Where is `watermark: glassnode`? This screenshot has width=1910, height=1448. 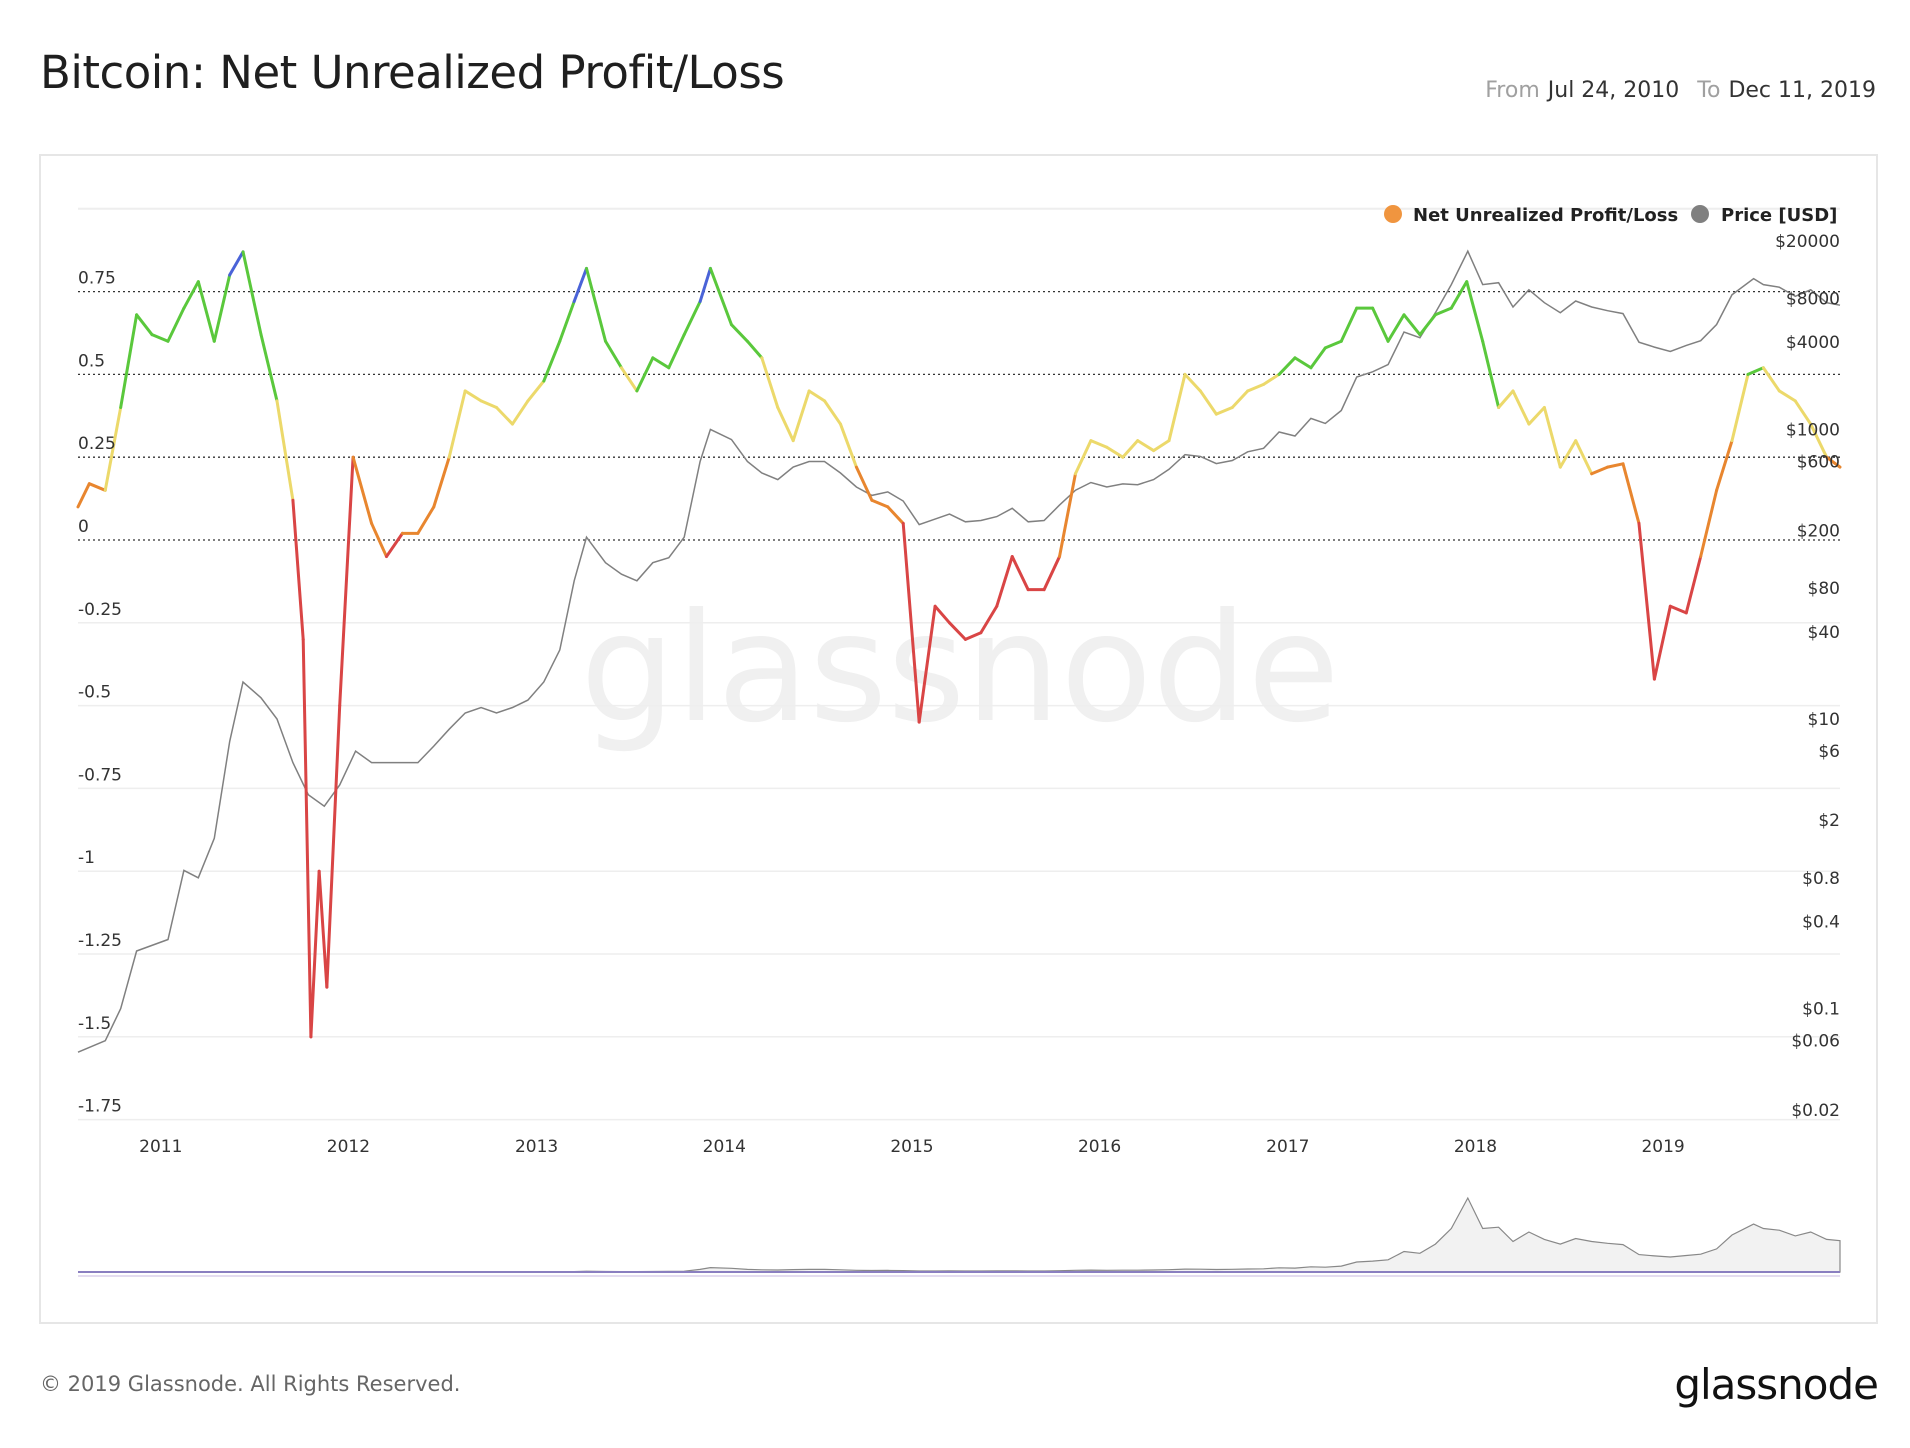 watermark: glassnode is located at coordinates (959, 669).